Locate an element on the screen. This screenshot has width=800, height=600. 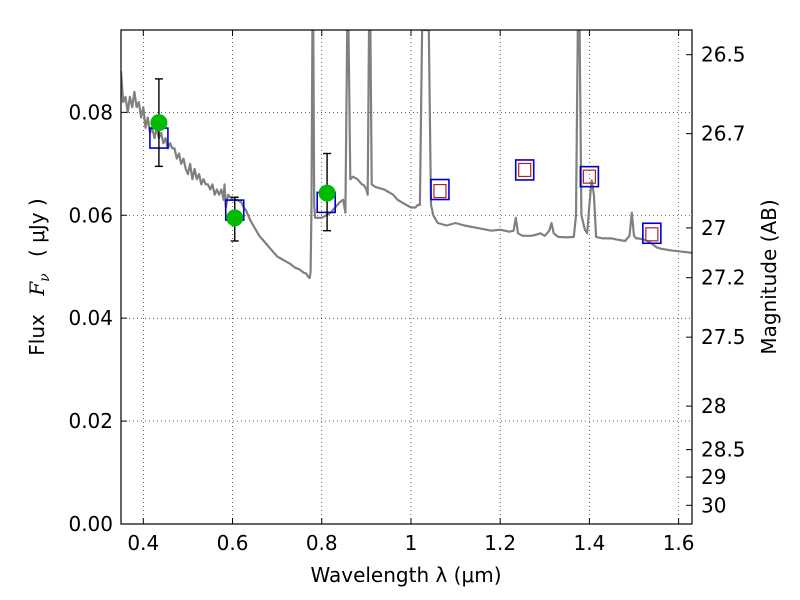
magnitude-tick-label: 30 is located at coordinates (713, 505).